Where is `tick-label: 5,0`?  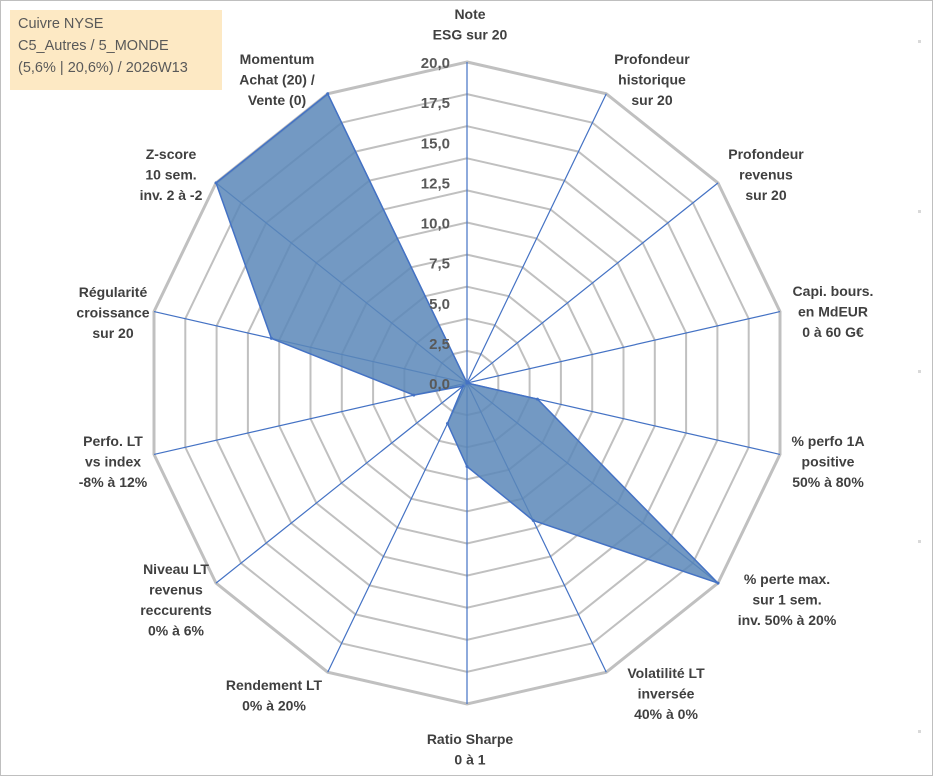
tick-label: 5,0 is located at coordinates (439, 304).